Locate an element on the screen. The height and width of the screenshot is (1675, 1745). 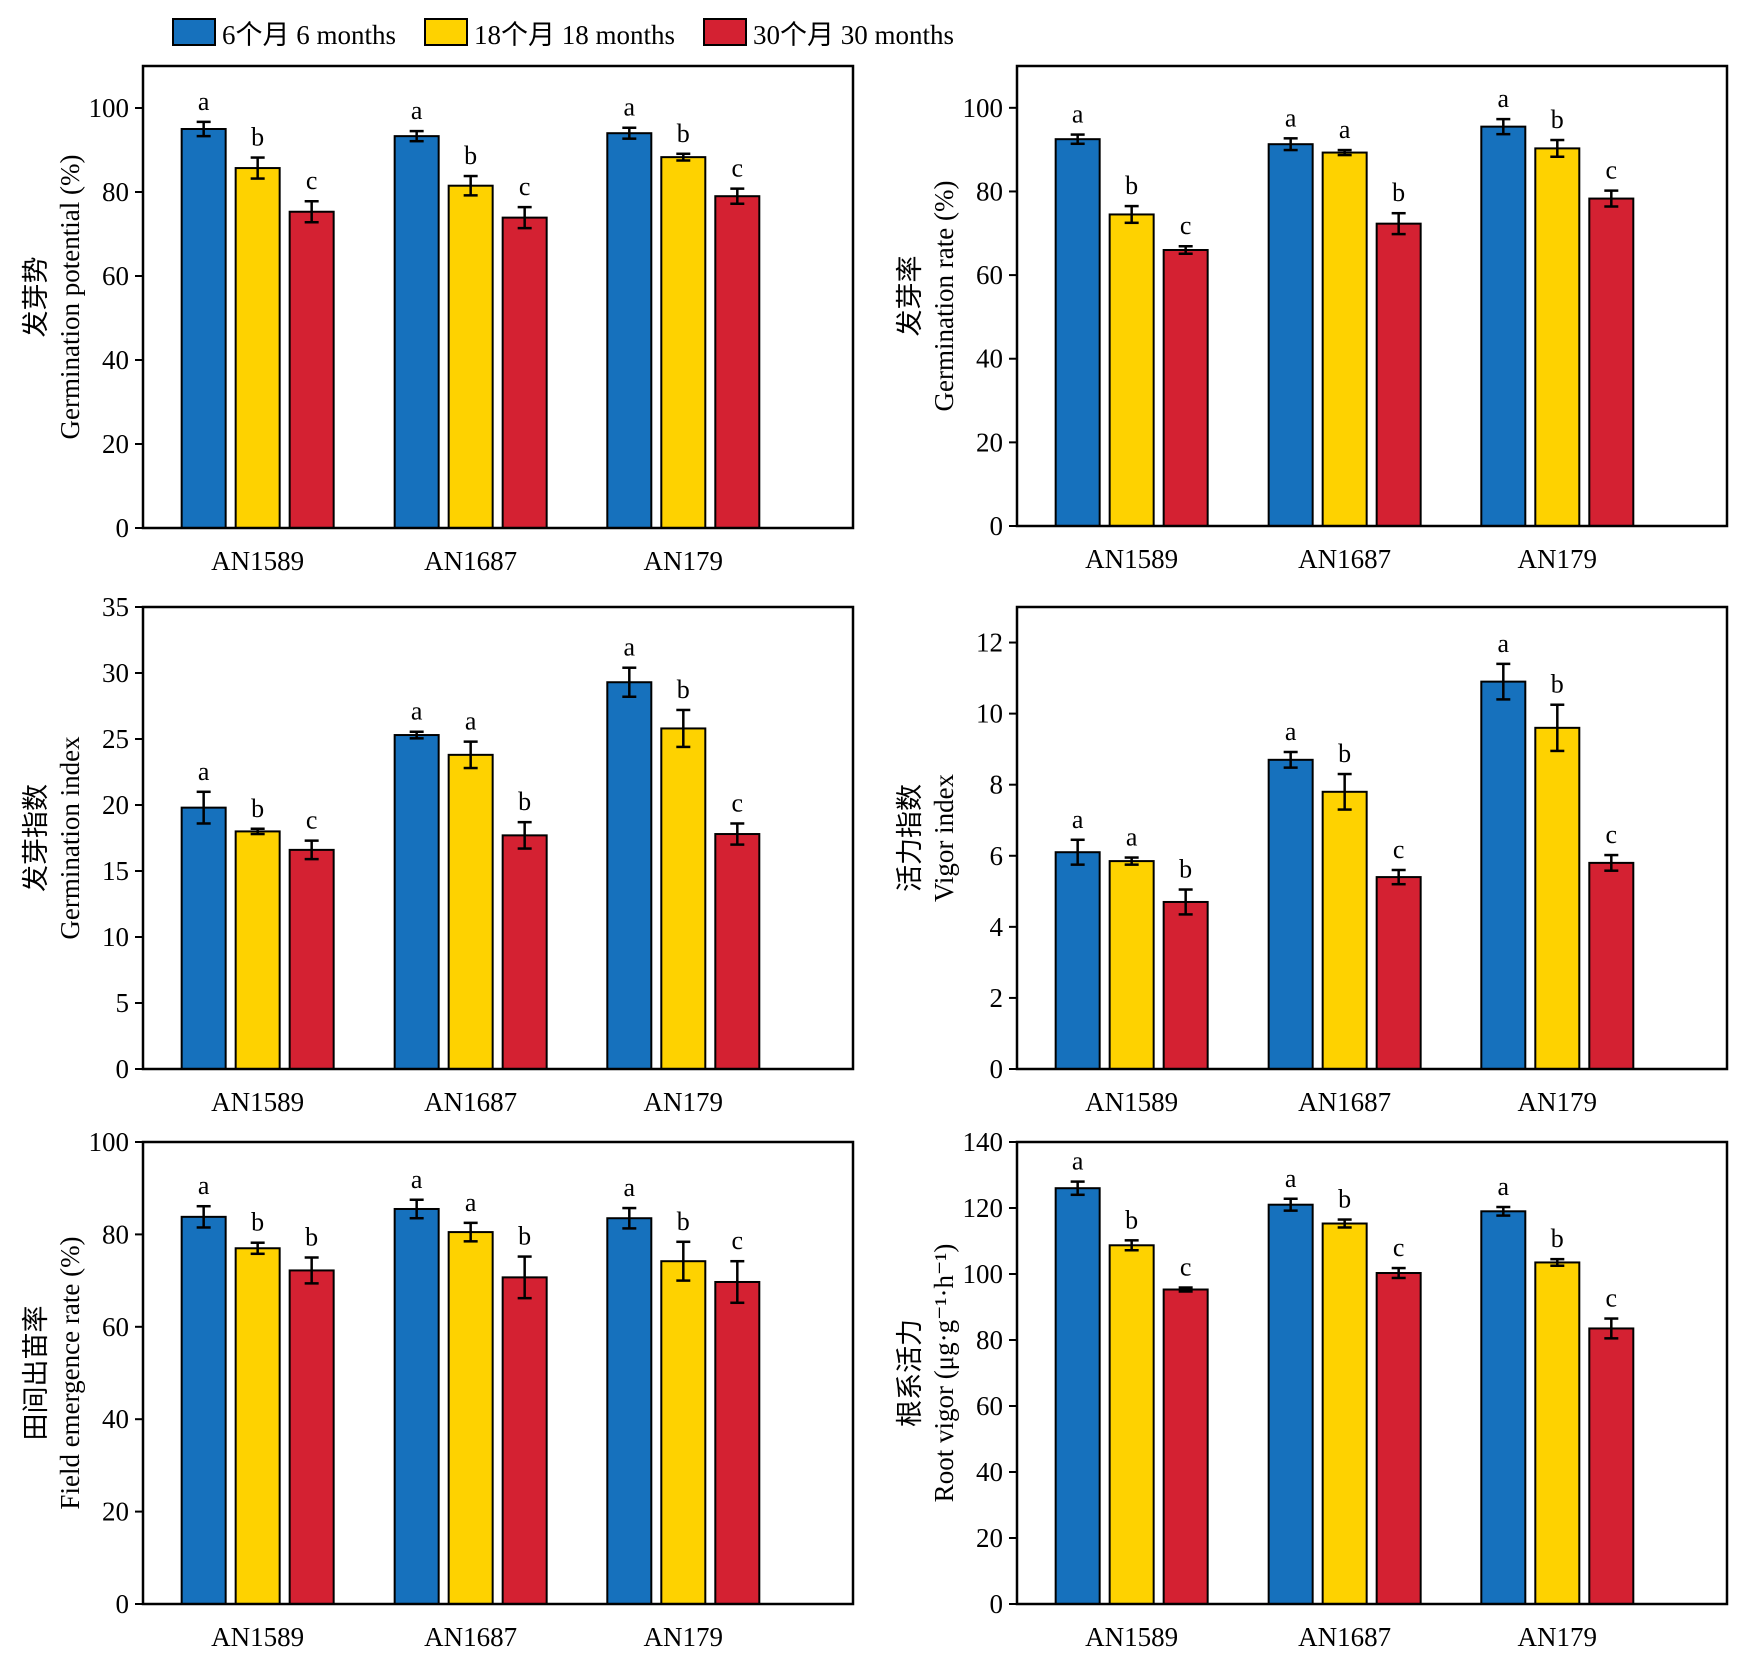
y-axis-title-cn: 活力指数 is located at coordinates (910, 838).